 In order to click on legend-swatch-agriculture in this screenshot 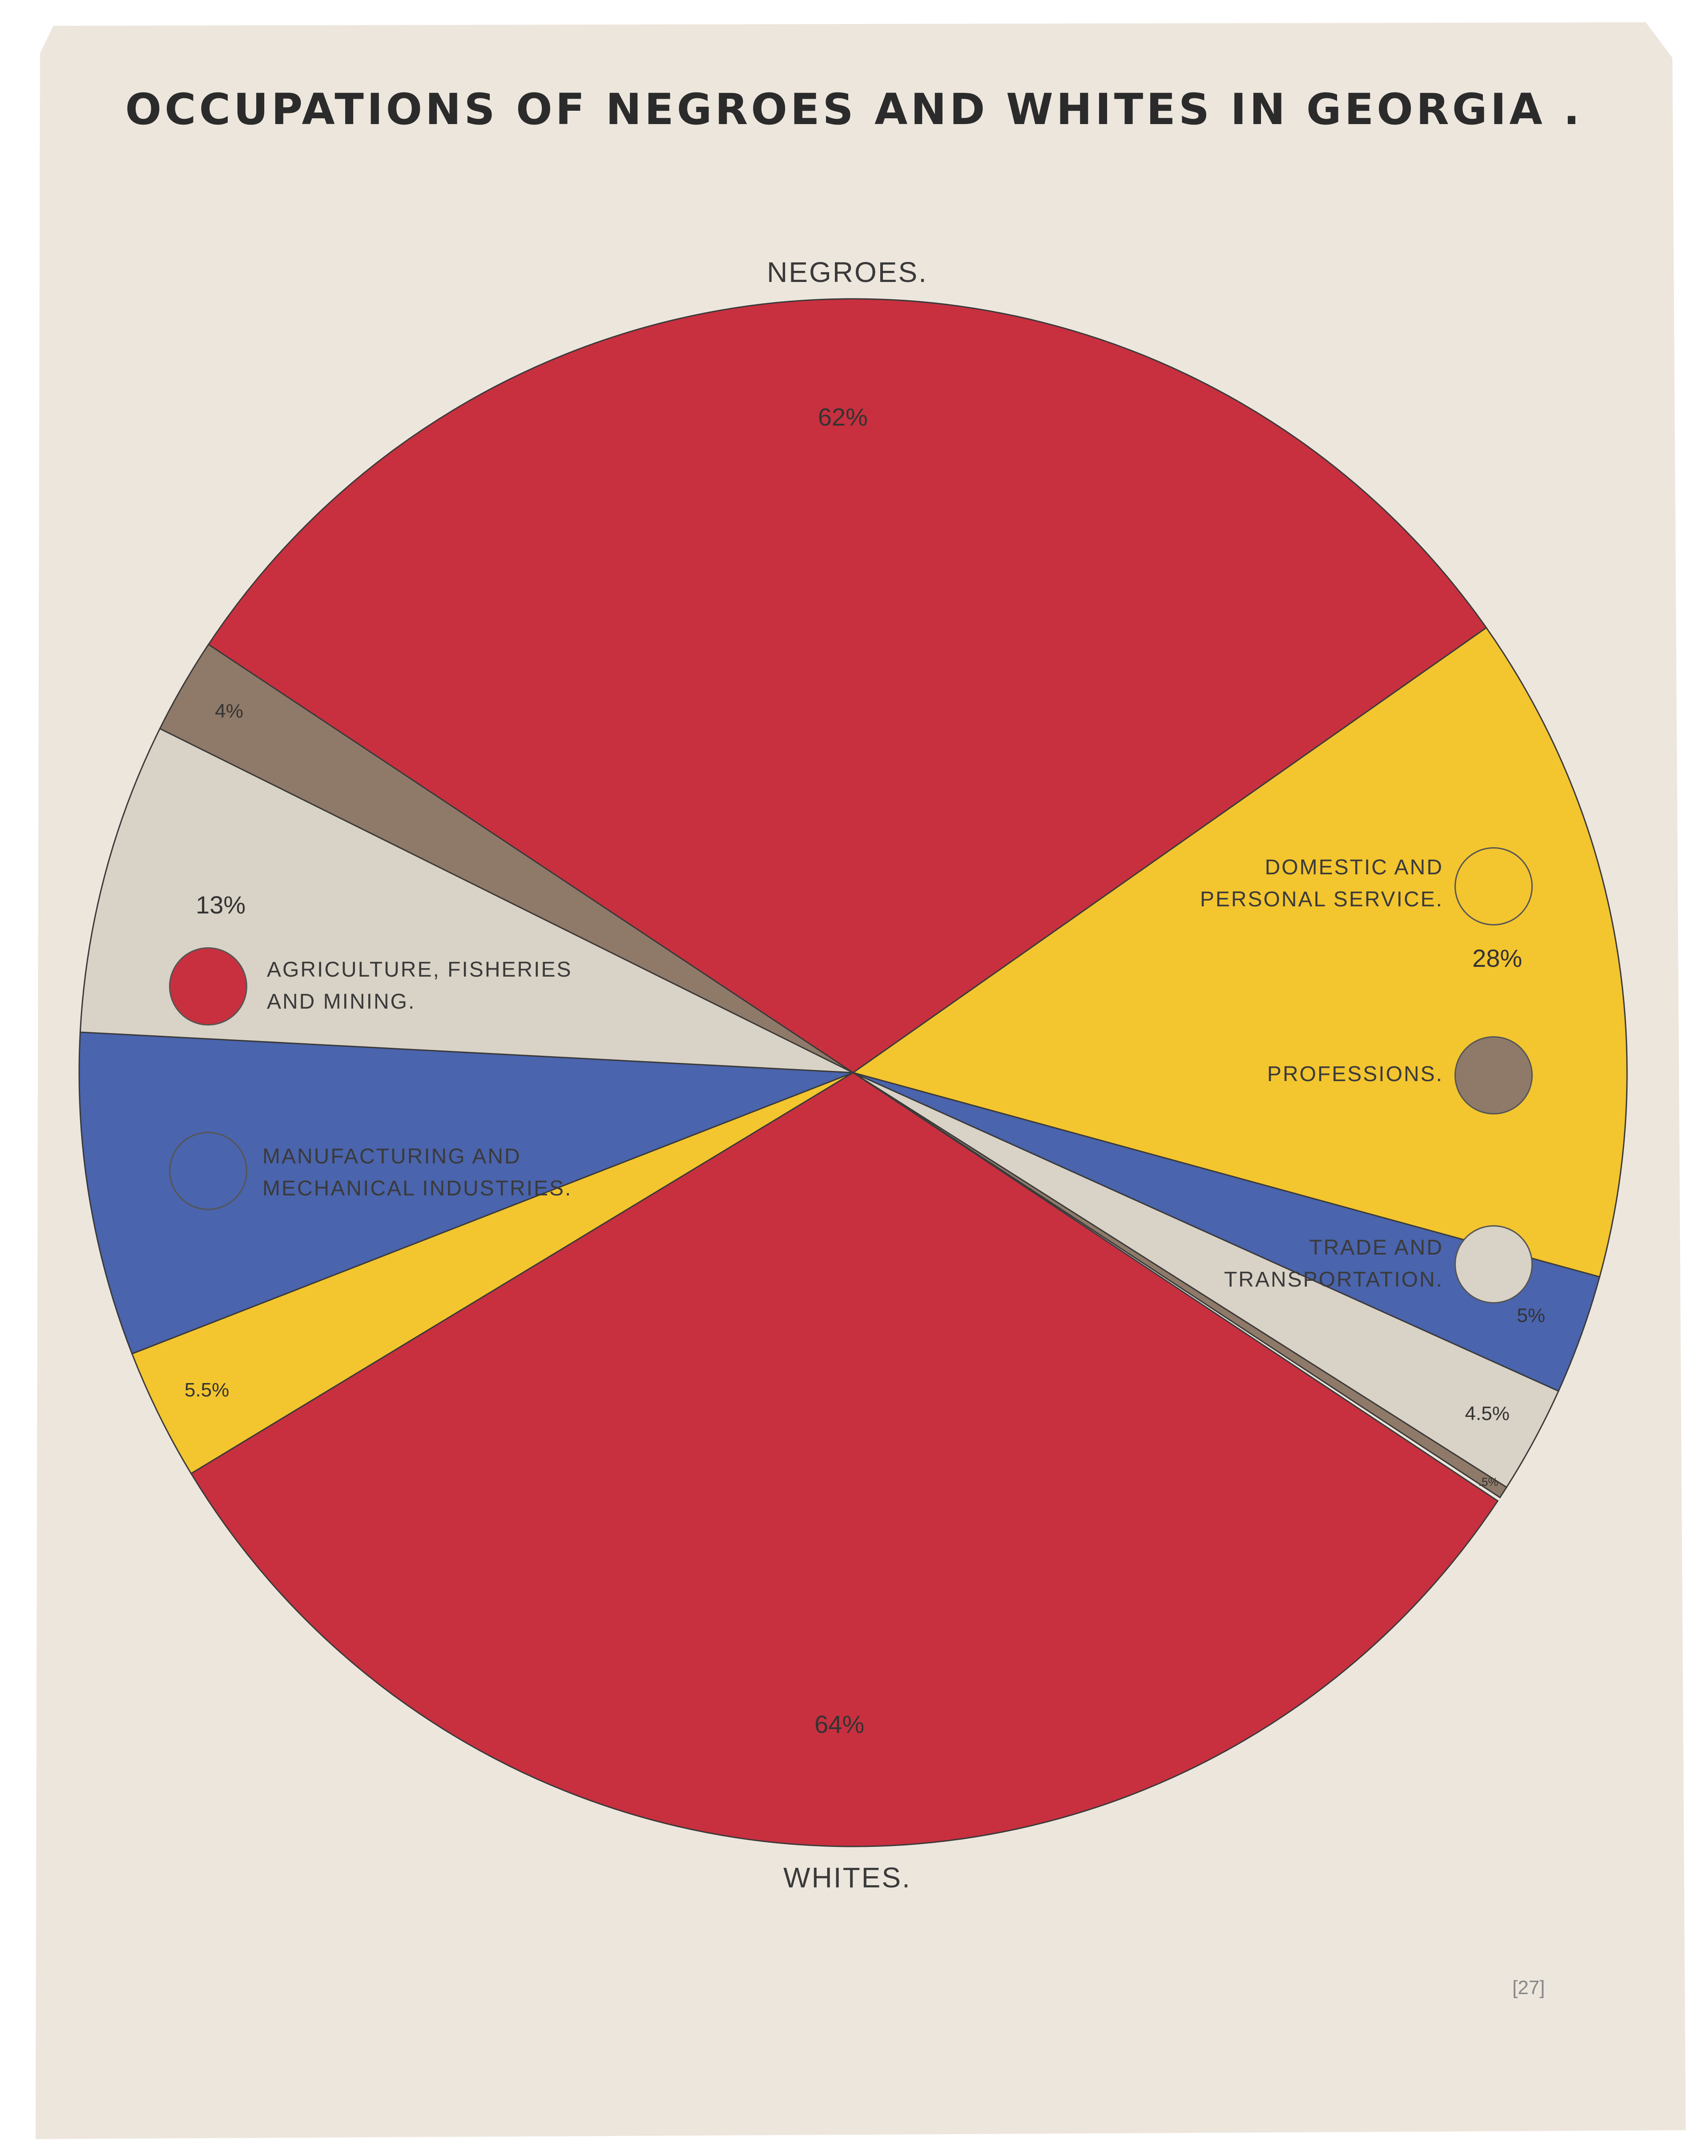, I will do `click(208, 986)`.